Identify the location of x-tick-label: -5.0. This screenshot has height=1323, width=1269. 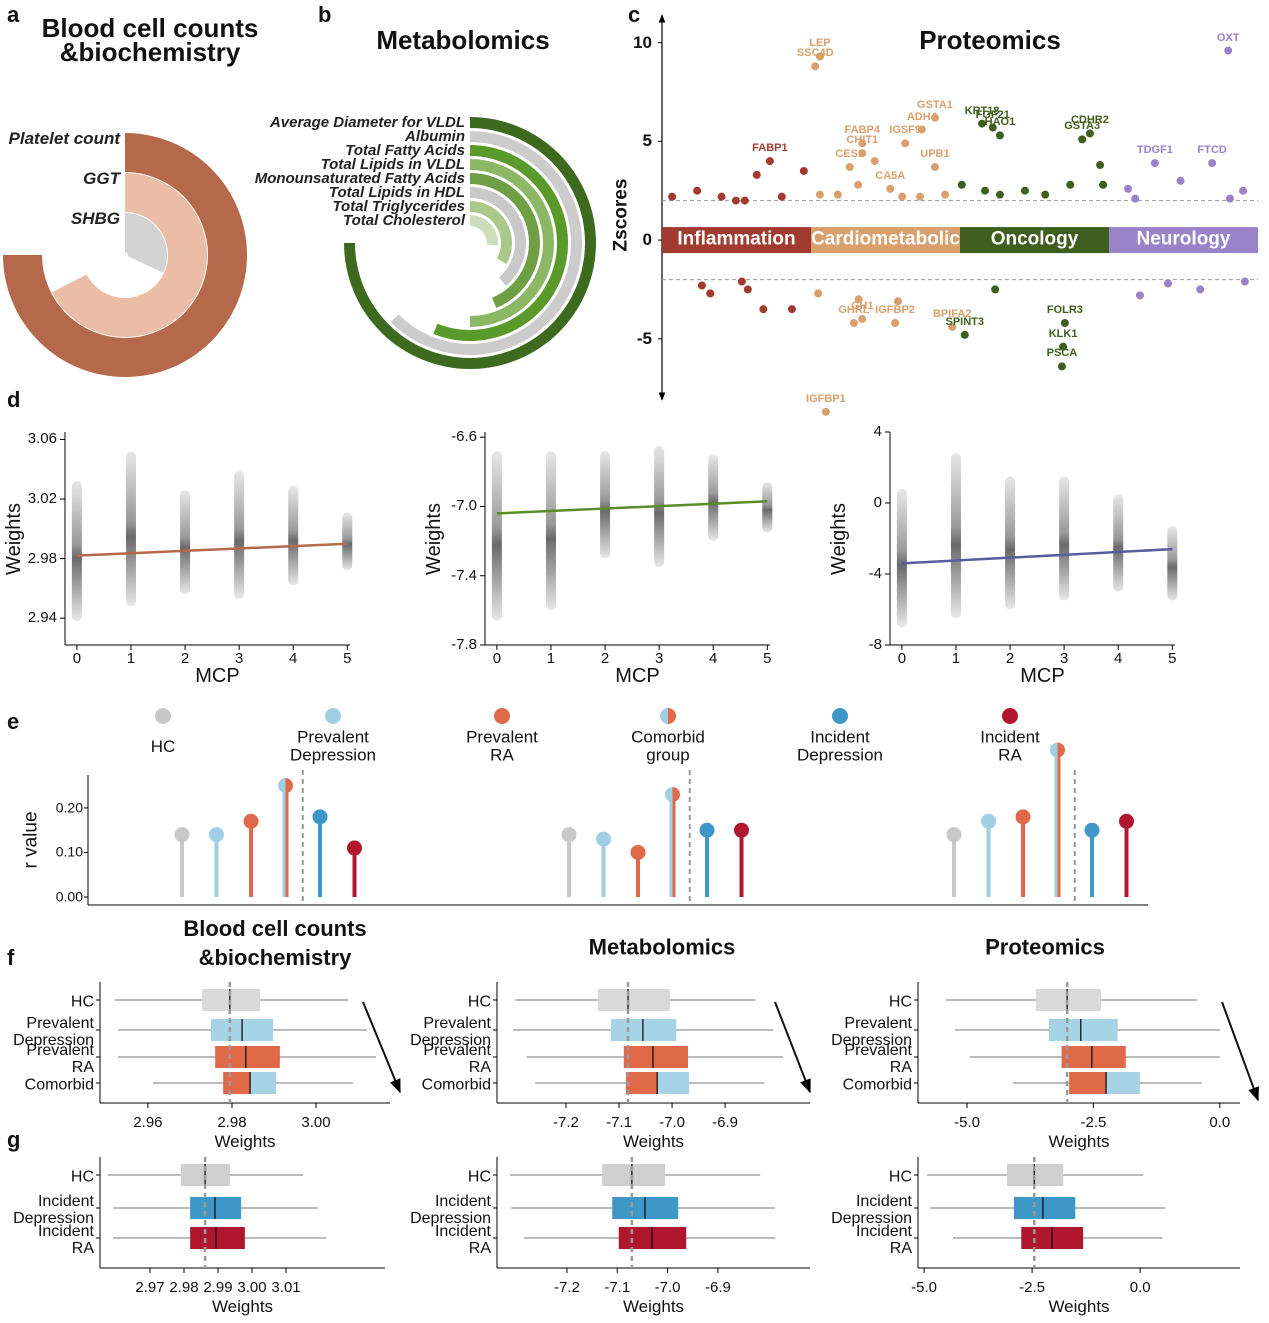
(924, 1287).